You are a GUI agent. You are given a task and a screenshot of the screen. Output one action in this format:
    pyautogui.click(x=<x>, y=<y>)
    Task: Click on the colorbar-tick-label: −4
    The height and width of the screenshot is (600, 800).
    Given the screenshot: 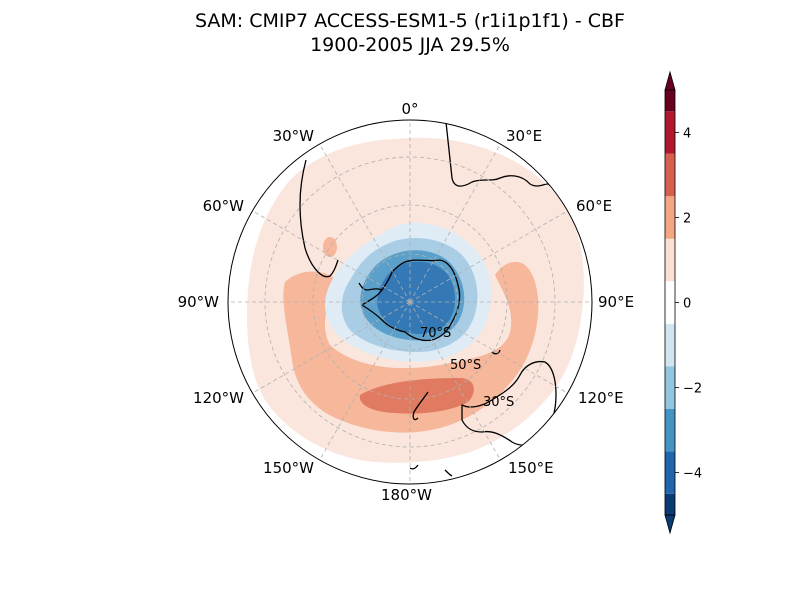 What is the action you would take?
    pyautogui.click(x=692, y=474)
    